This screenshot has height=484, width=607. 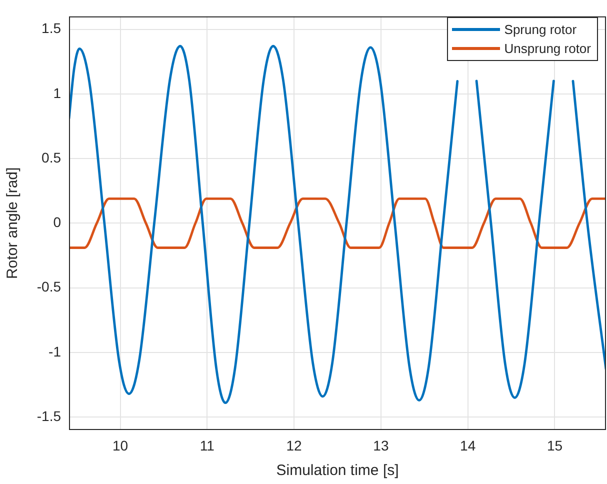 I want to click on legend-label: Sprung rotor, so click(x=540, y=29).